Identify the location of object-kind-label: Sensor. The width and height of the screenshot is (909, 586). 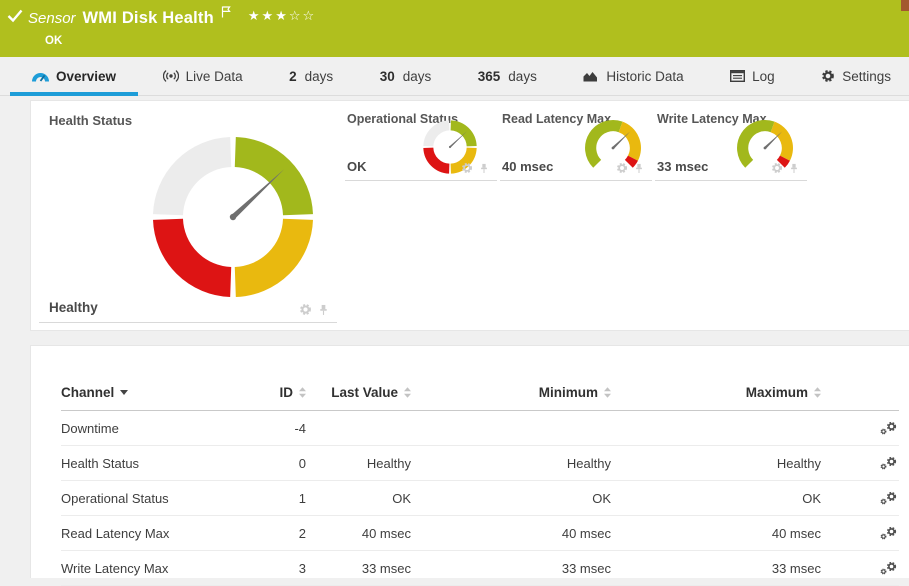
(52, 18).